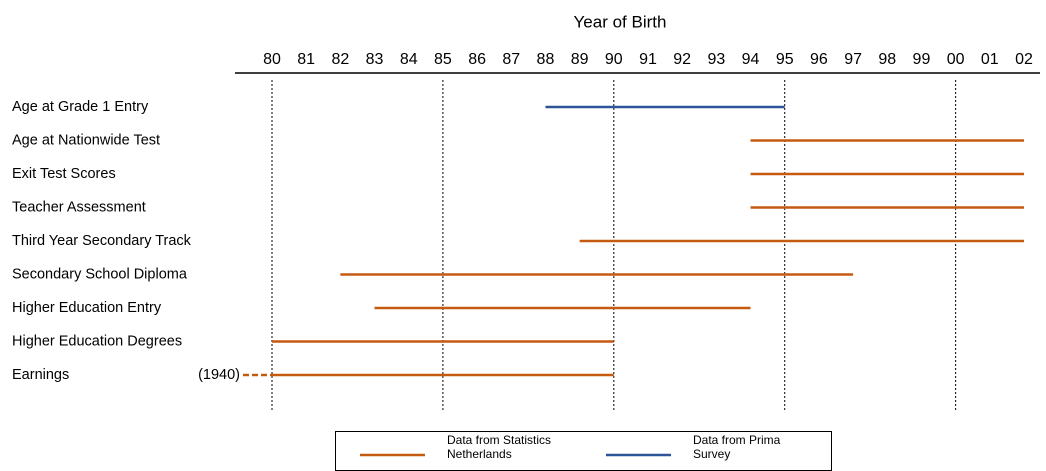 The height and width of the screenshot is (471, 1046). What do you see at coordinates (100, 274) in the screenshot?
I see `row-label: Secondary School Diploma` at bounding box center [100, 274].